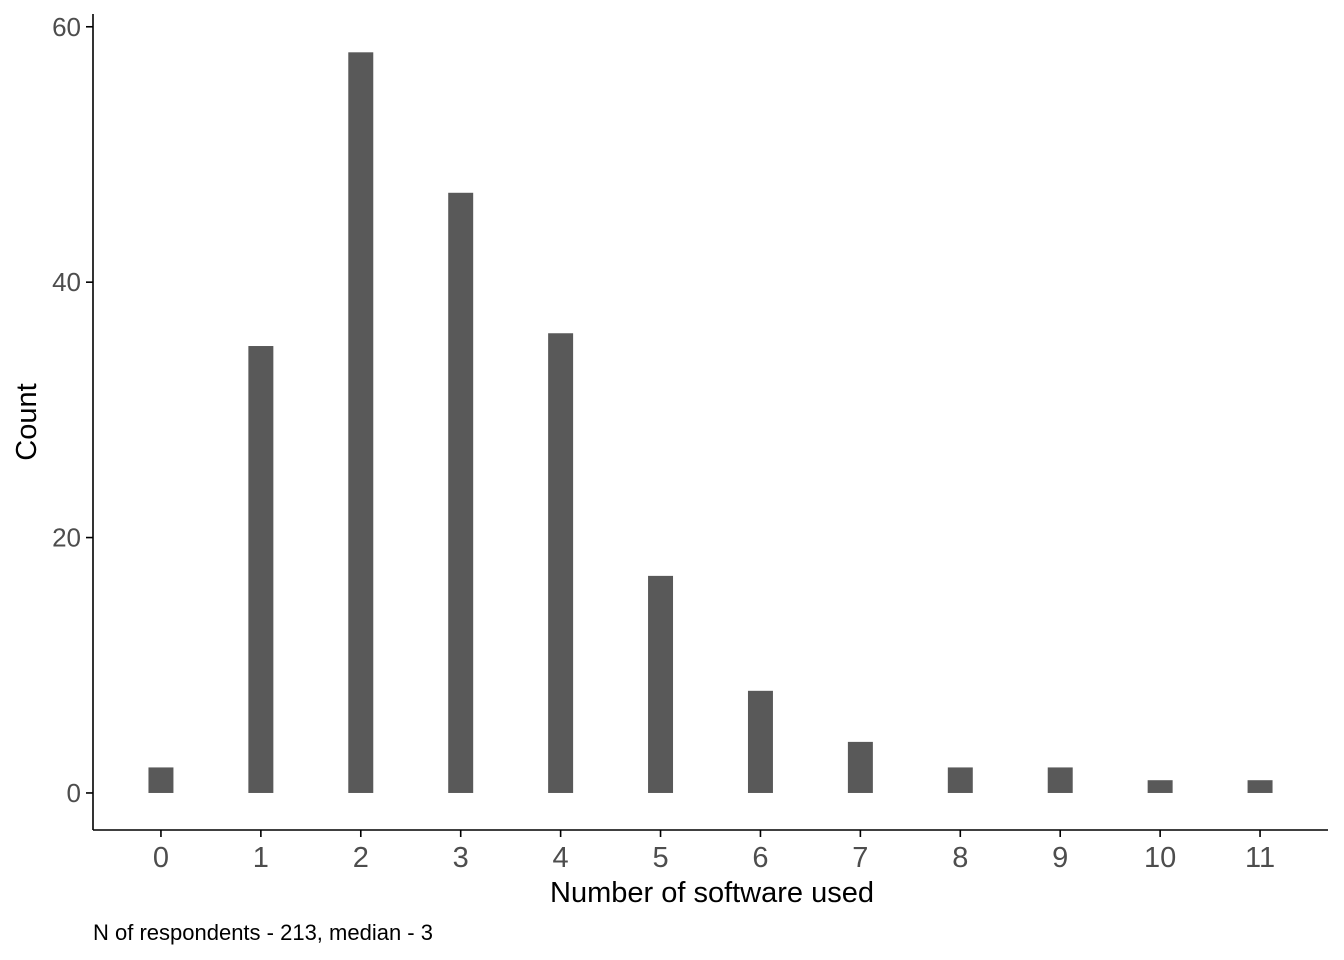  What do you see at coordinates (161, 858) in the screenshot?
I see `x-tick-label-0: 0` at bounding box center [161, 858].